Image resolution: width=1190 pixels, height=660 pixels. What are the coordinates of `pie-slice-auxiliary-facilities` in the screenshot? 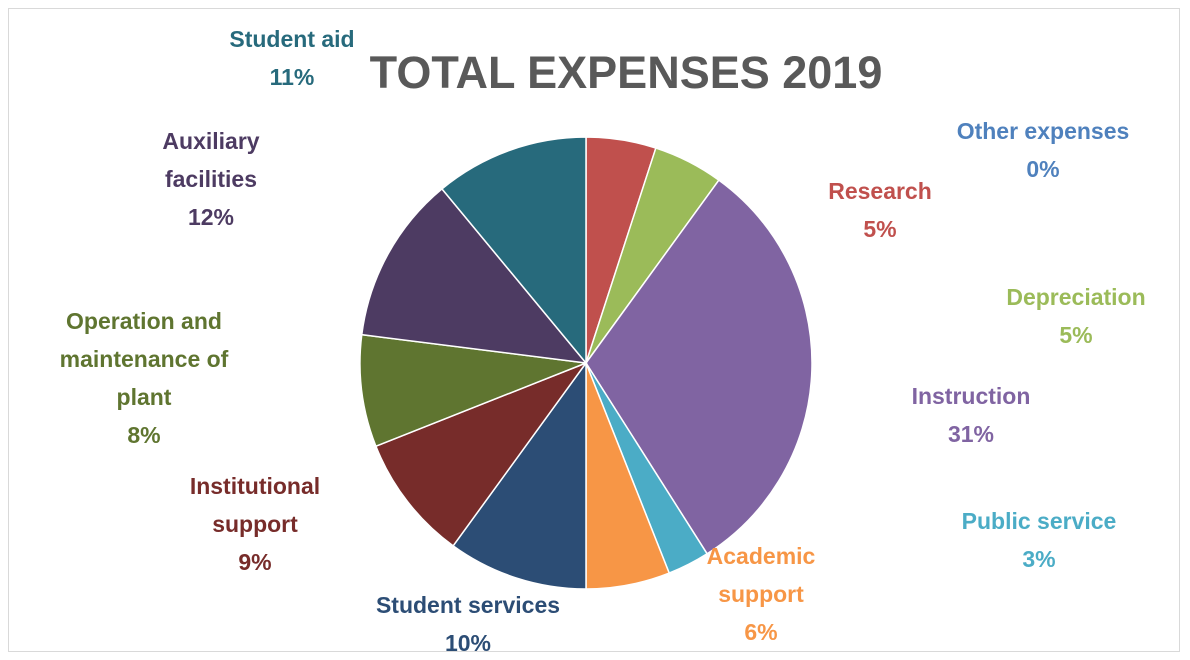 It's located at (474, 275).